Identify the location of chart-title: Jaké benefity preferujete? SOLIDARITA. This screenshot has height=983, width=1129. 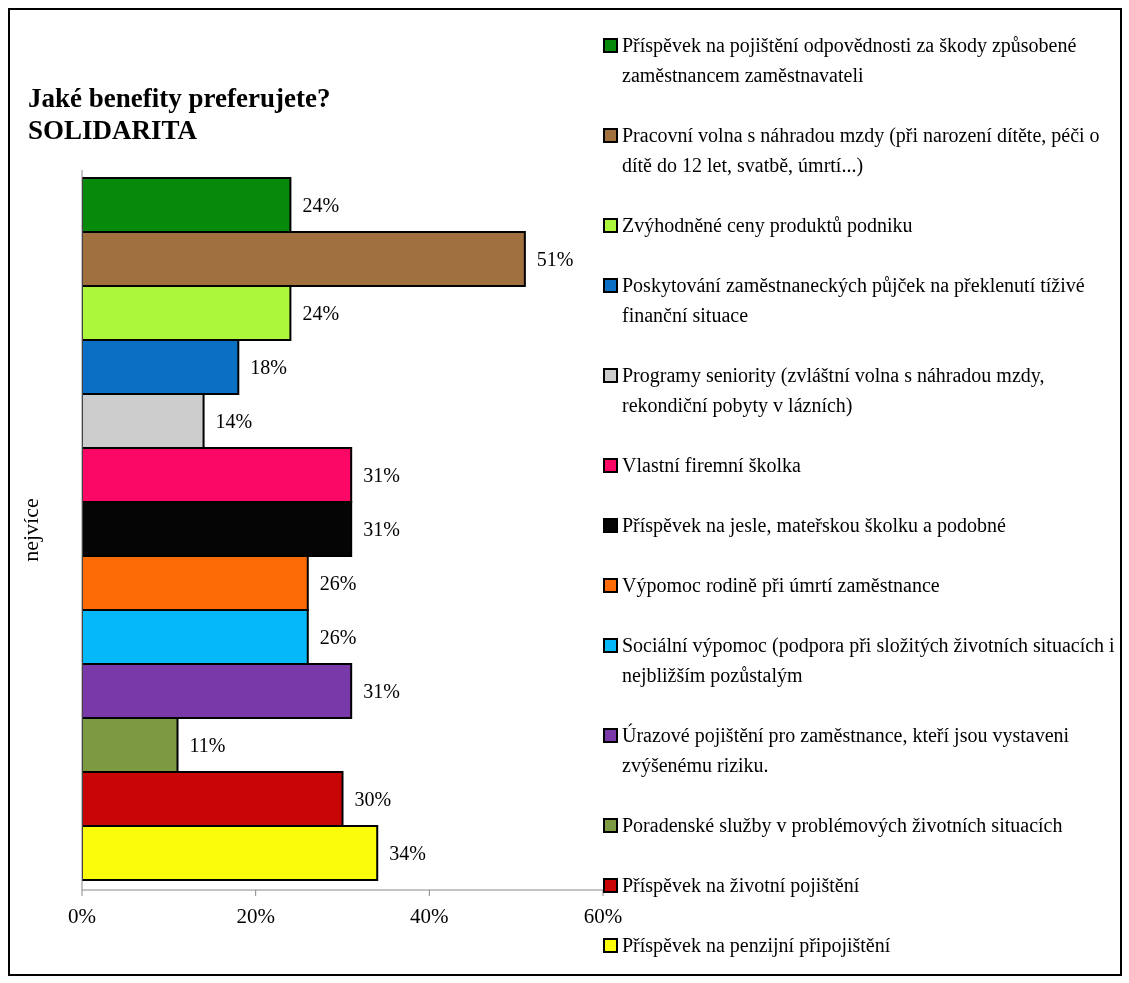
(179, 114).